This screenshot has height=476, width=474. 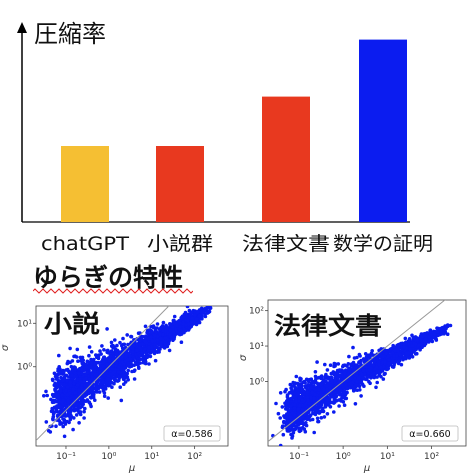 I want to click on y-tick-label: 10⁰, so click(x=256, y=382).